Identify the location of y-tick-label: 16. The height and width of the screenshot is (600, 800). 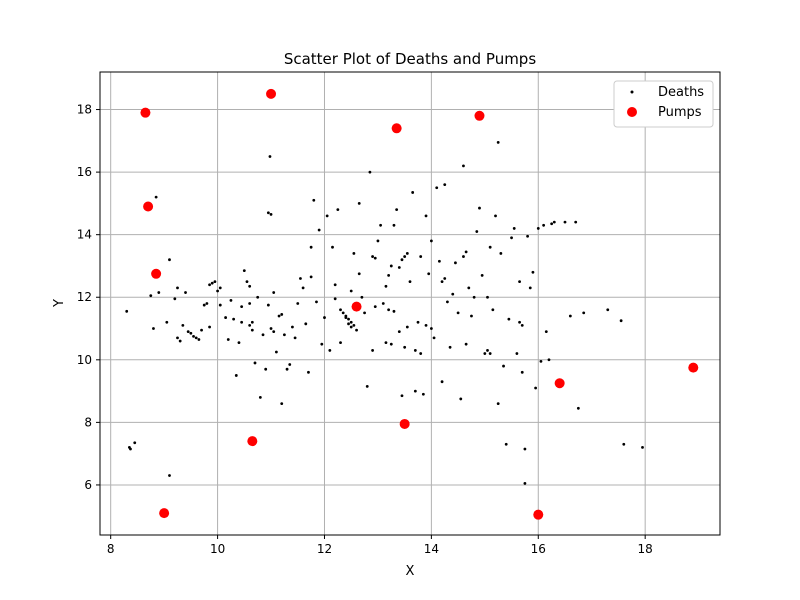
(84, 172).